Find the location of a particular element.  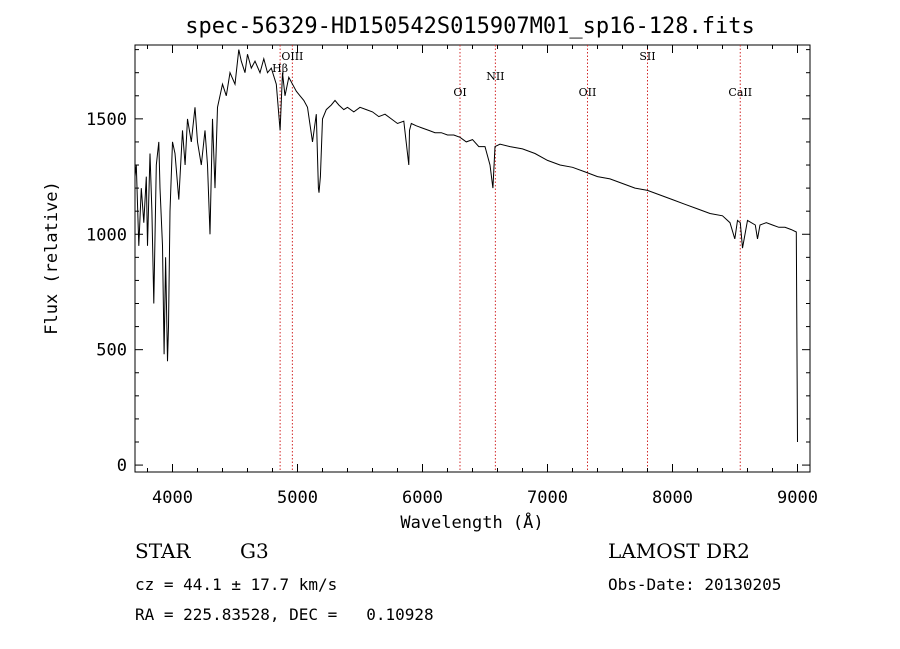

x-tick-label-1: 5000 is located at coordinates (297, 498).